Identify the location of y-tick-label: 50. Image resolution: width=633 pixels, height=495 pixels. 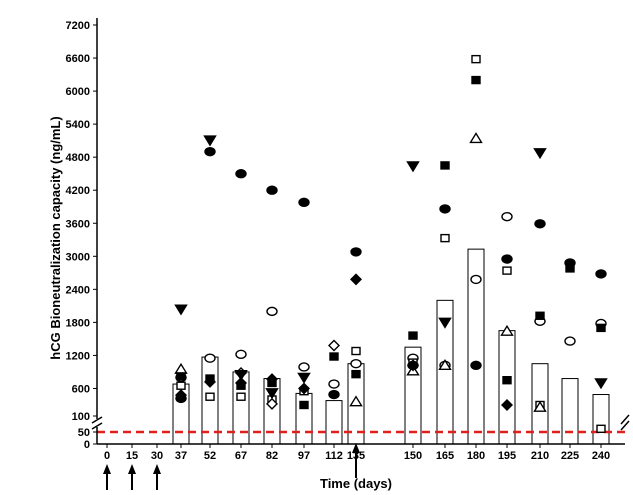
(84, 433).